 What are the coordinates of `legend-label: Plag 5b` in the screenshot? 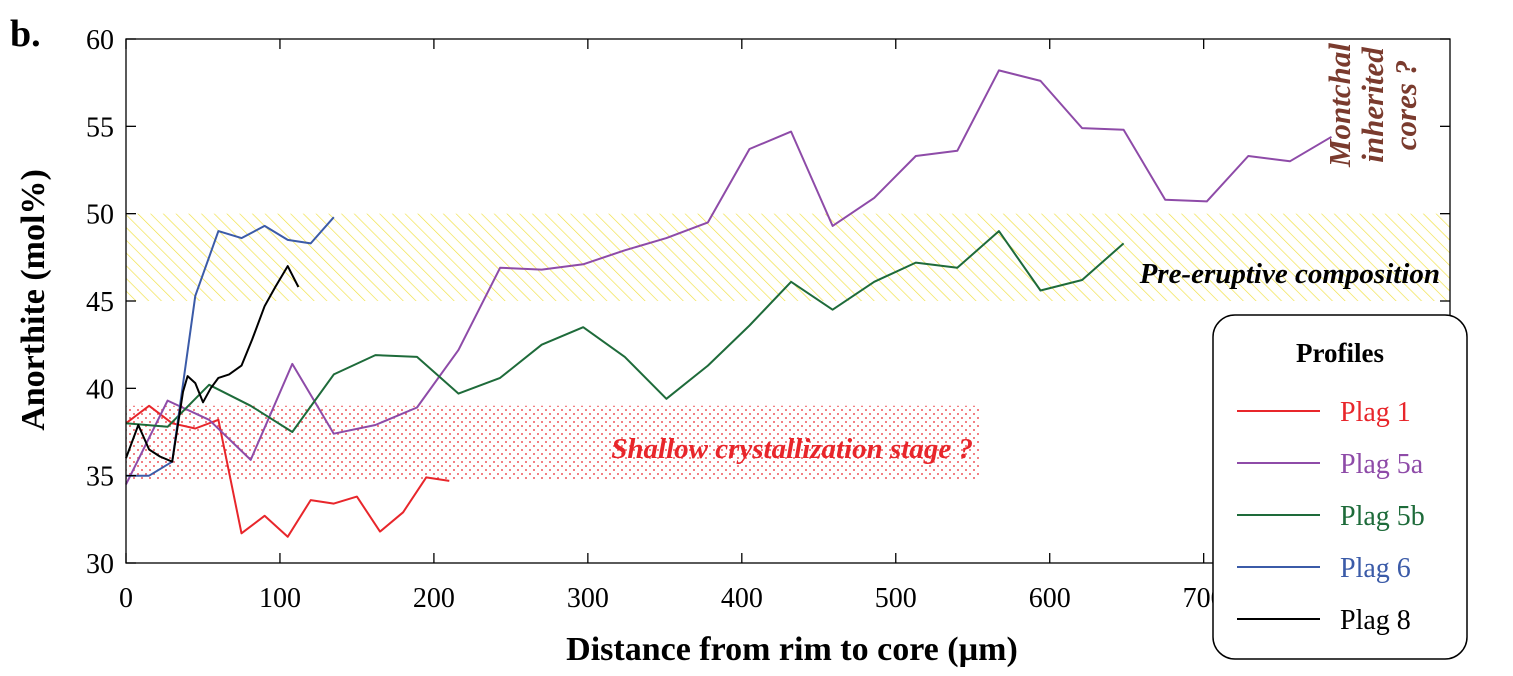 It's located at (1382, 516).